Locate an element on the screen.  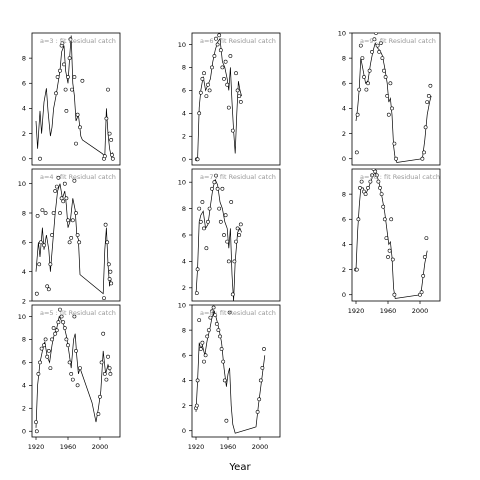
panel-8-x-tick-label: 1920 is located at coordinates (356, 311).